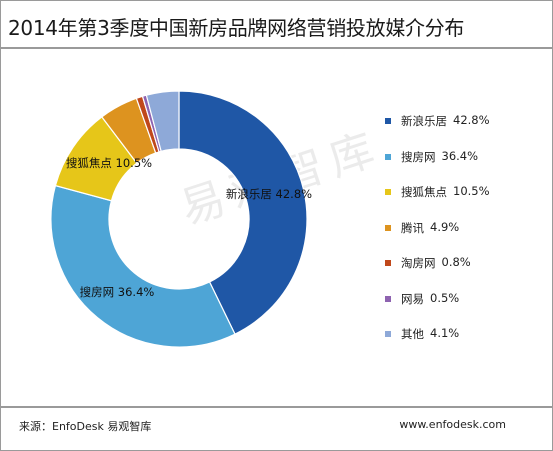 This screenshot has width=553, height=451. I want to click on legend-label: 网易, so click(412, 298).